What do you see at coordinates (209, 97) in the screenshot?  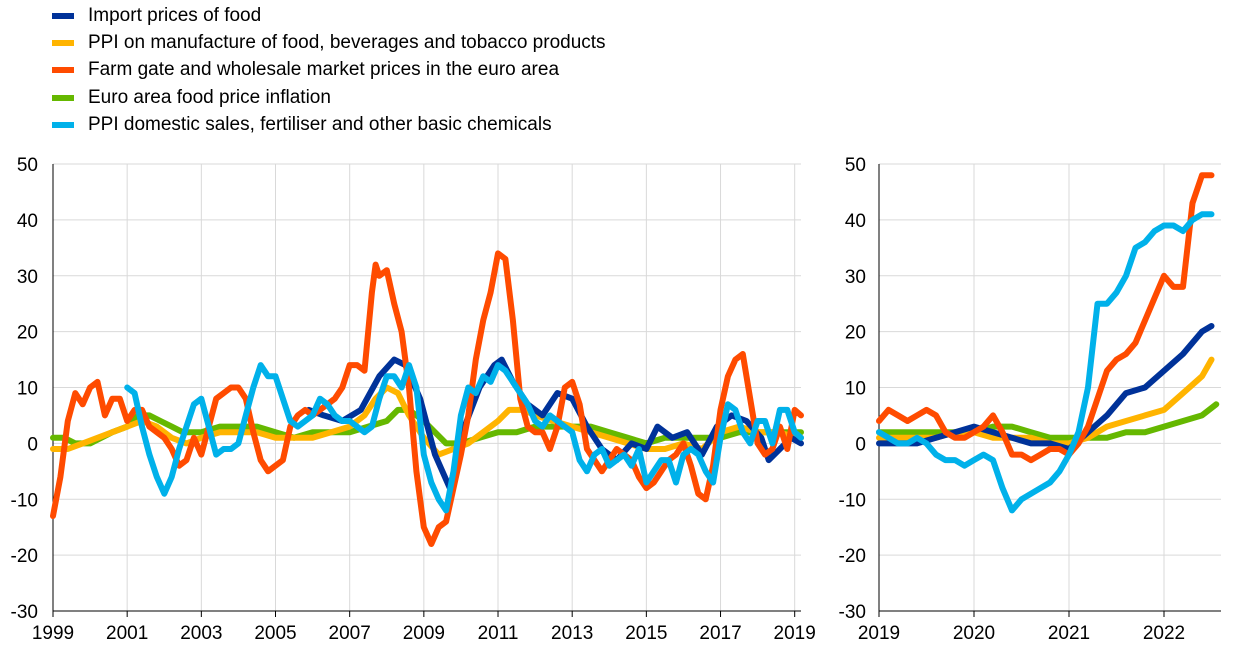 I see `legend-label: Euro area food price inflation` at bounding box center [209, 97].